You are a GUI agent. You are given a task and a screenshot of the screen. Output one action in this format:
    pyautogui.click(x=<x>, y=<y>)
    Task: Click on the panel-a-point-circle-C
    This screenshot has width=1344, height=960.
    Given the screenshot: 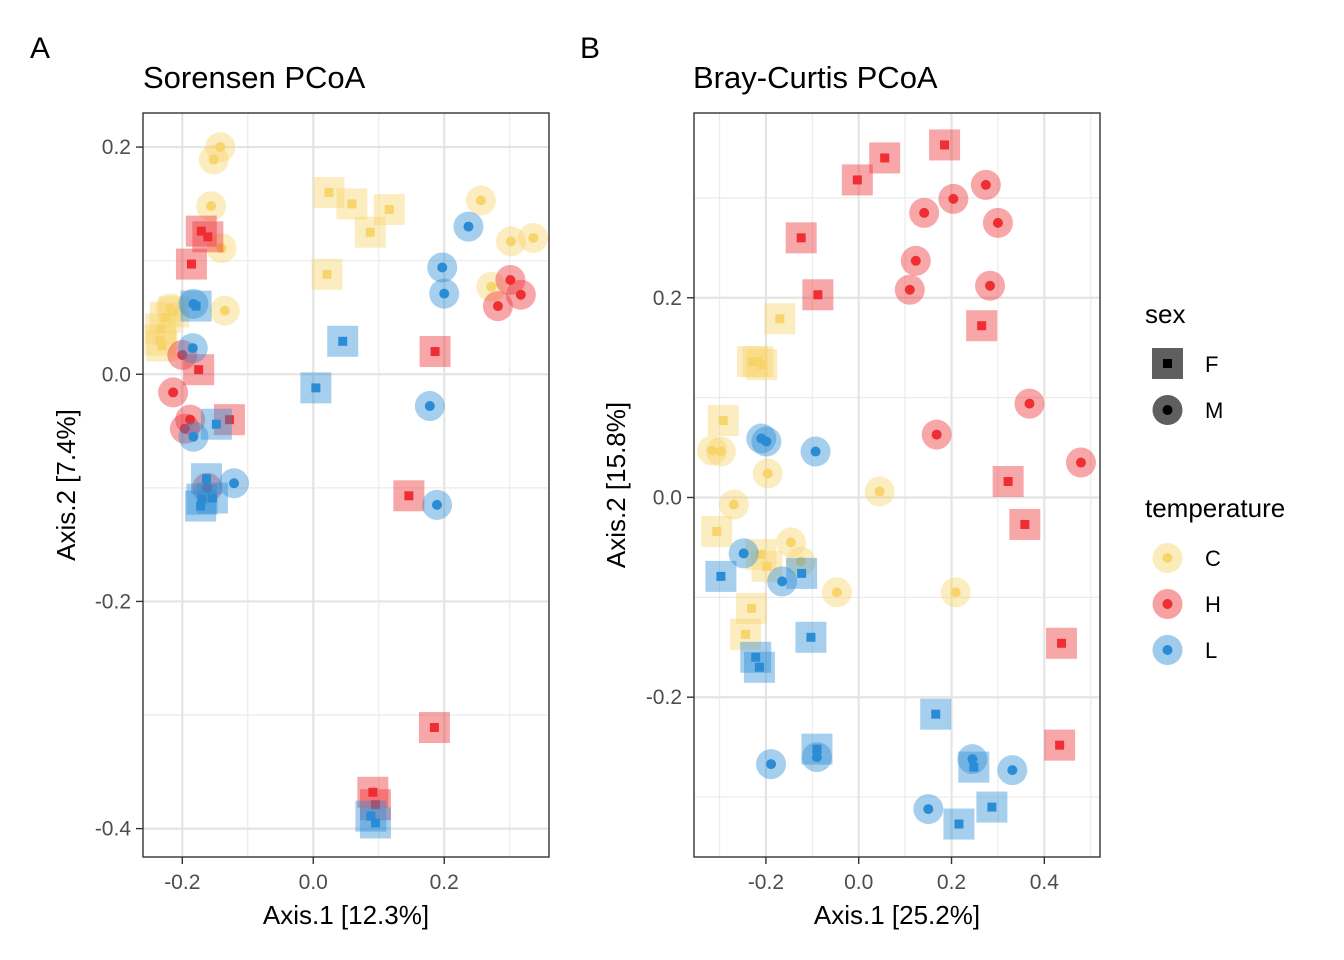 What is the action you would take?
    pyautogui.click(x=491, y=286)
    